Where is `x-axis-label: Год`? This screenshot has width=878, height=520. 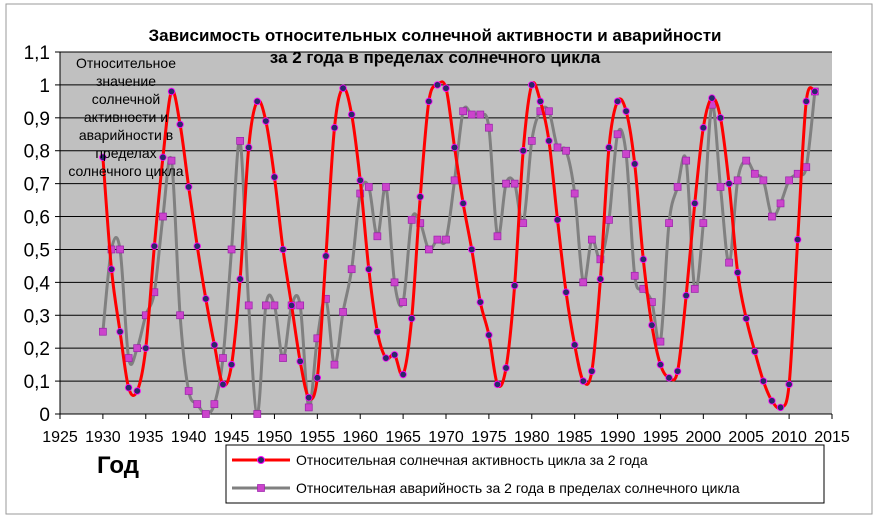
x-axis-label: Год is located at coordinates (118, 465).